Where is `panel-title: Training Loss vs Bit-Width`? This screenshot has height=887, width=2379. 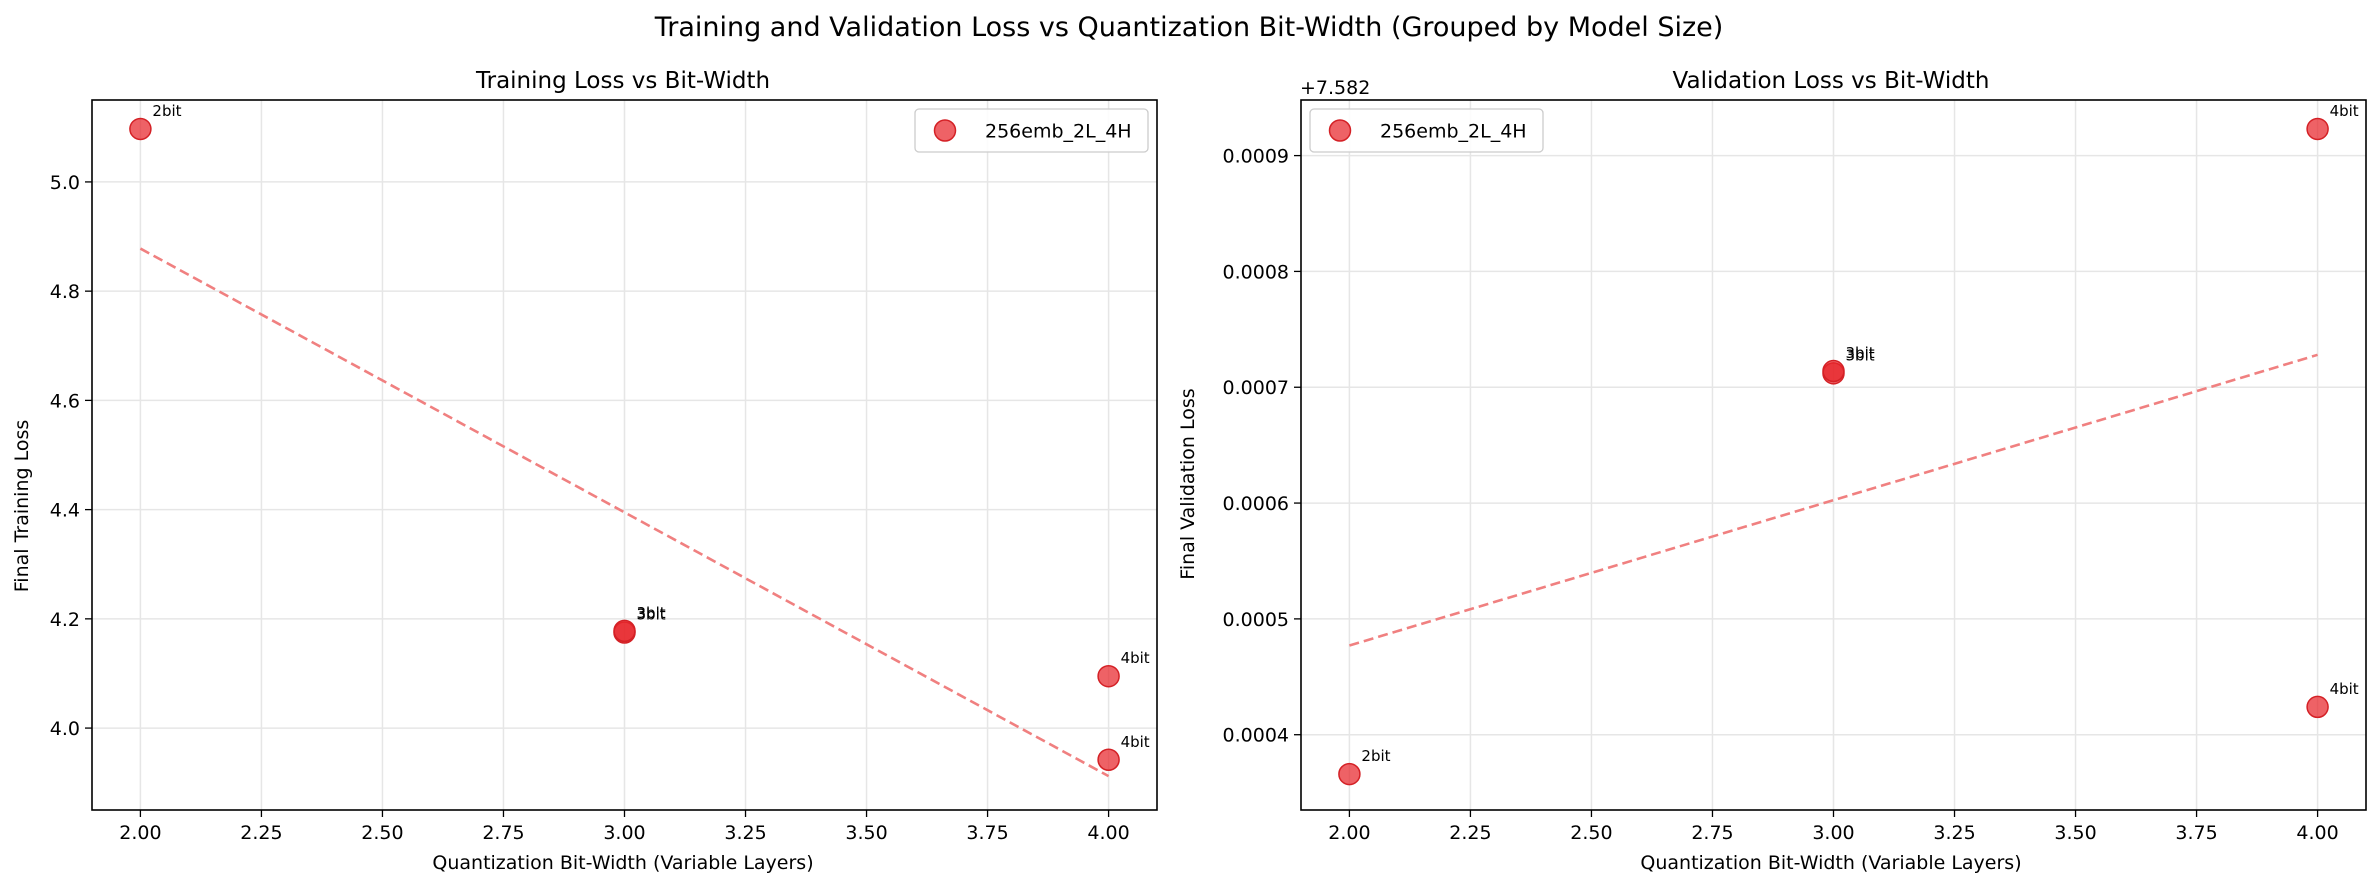 panel-title: Training Loss vs Bit-Width is located at coordinates (622, 81).